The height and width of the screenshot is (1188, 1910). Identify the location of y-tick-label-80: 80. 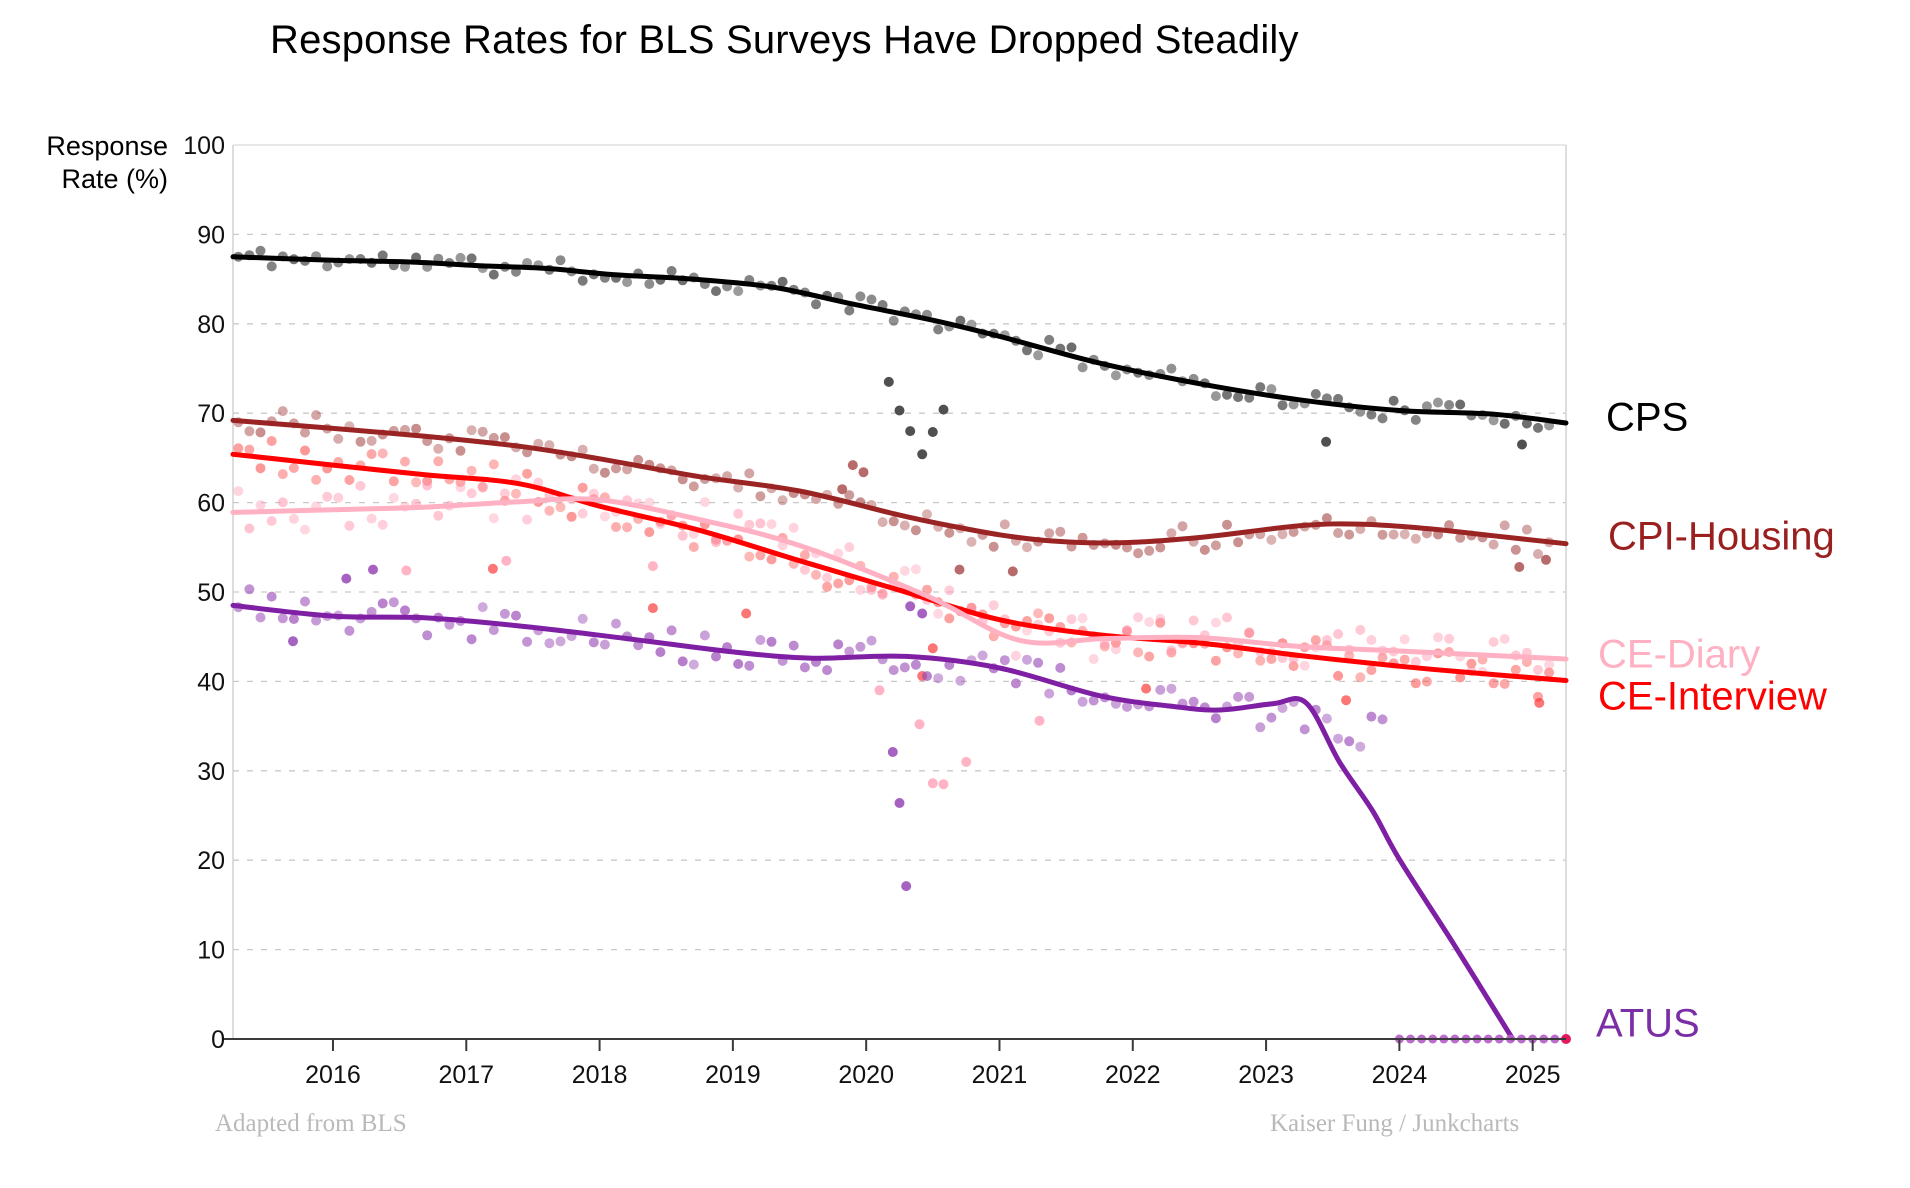
(211, 325).